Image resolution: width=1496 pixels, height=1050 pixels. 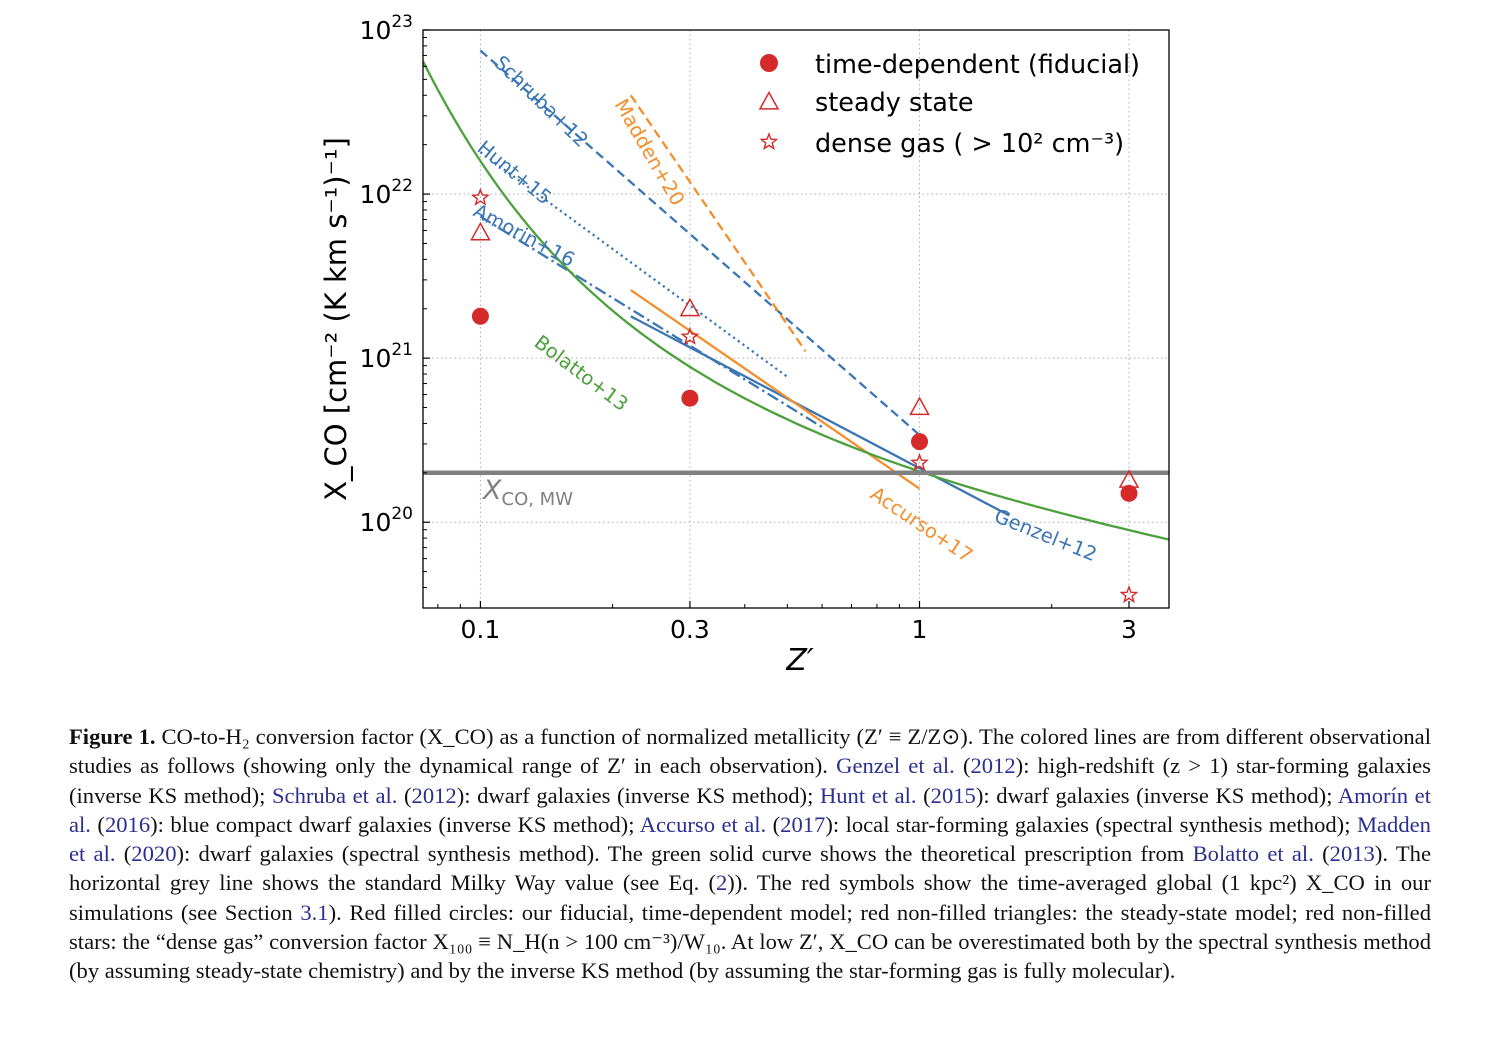 I want to click on legend-marker-triangle, so click(x=769, y=100).